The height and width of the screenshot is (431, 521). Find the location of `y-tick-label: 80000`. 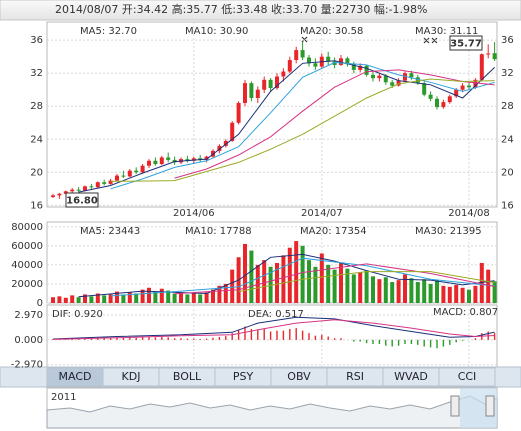

y-tick-label: 80000 is located at coordinates (27, 227).